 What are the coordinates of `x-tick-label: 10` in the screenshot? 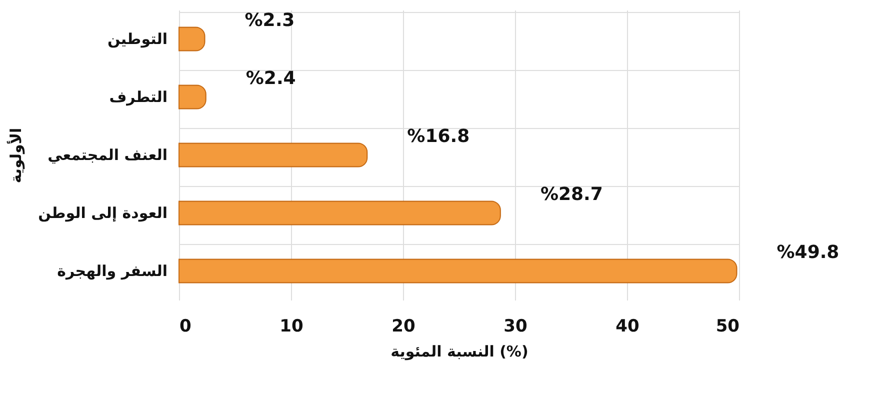 It's located at (292, 326).